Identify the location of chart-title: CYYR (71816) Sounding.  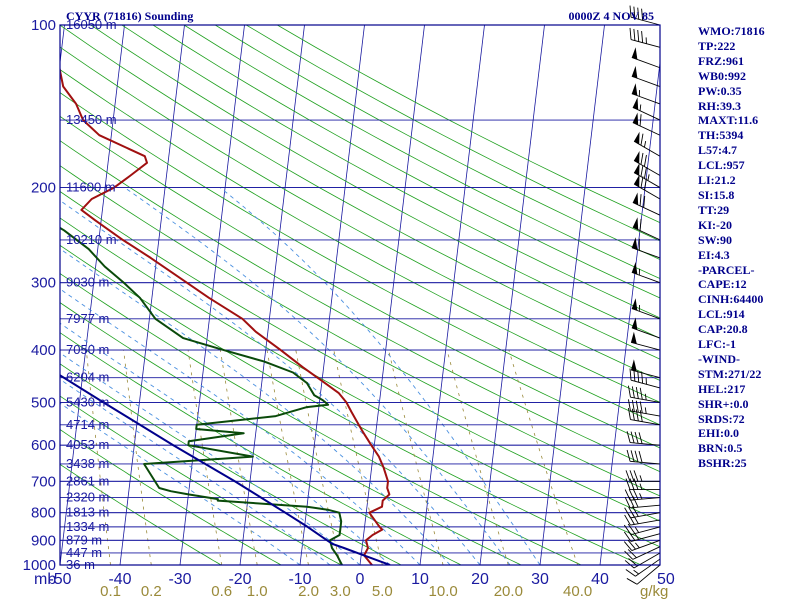
(129, 16).